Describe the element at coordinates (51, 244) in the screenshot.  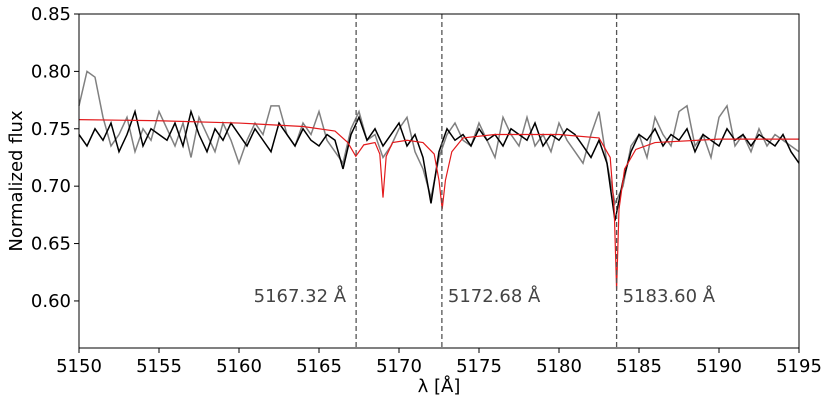
I see `y-tick-label: 0.65` at that location.